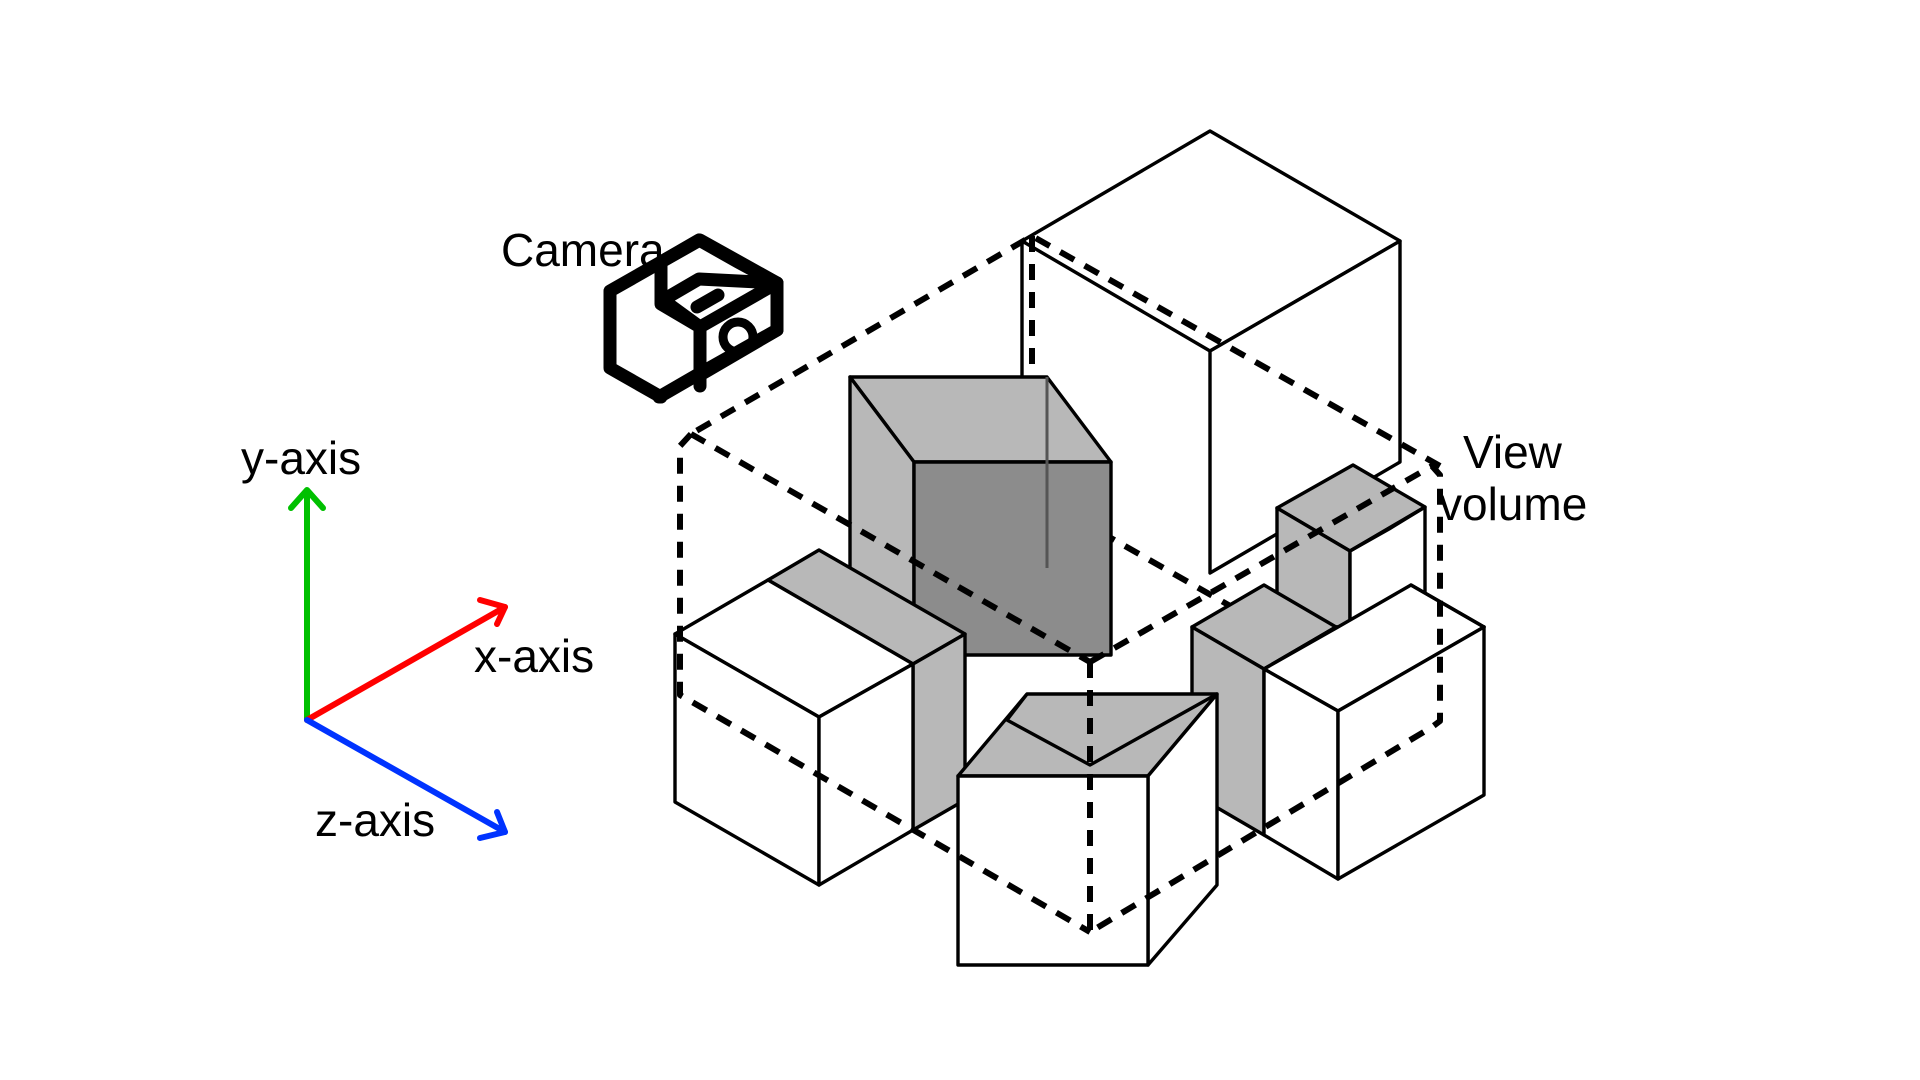 Image resolution: width=1920 pixels, height=1080 pixels. What do you see at coordinates (1513, 452) in the screenshot?
I see `view-volume-label-line1: View` at bounding box center [1513, 452].